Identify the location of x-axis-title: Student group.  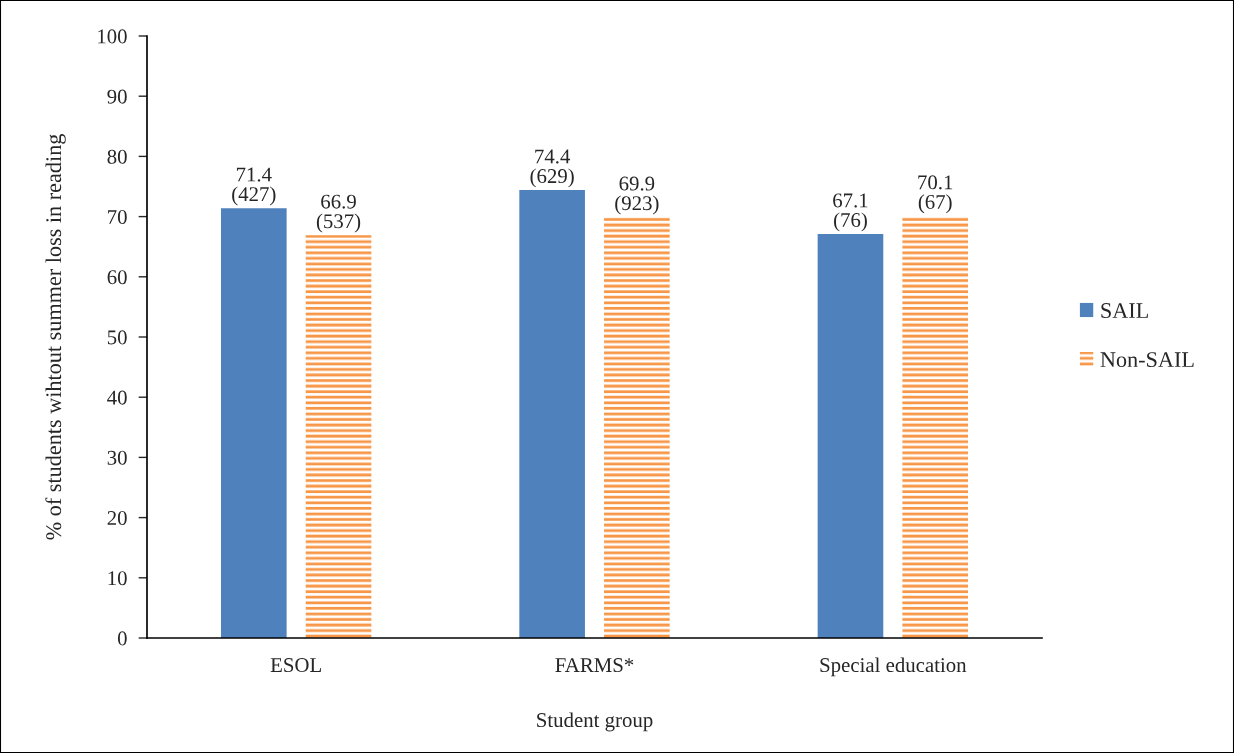
(595, 722).